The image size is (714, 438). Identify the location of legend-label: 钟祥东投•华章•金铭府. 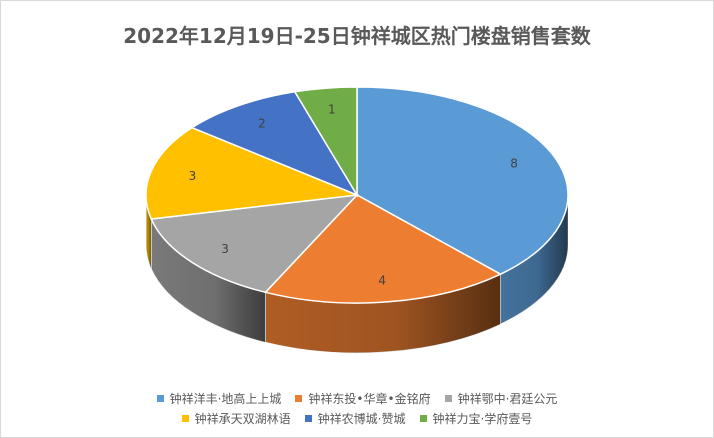
(369, 398).